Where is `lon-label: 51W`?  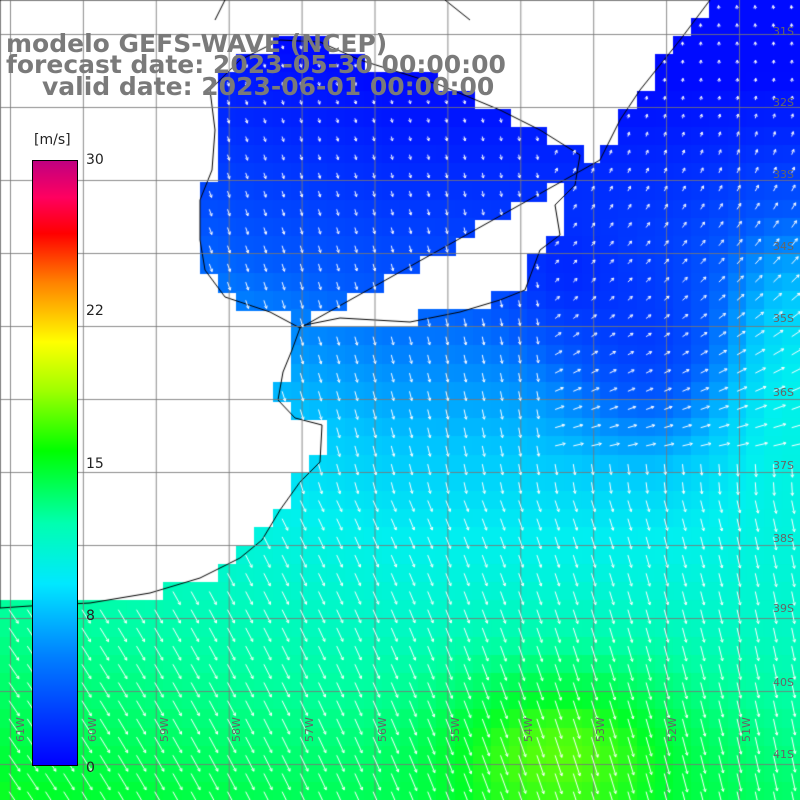 lon-label: 51W is located at coordinates (746, 729).